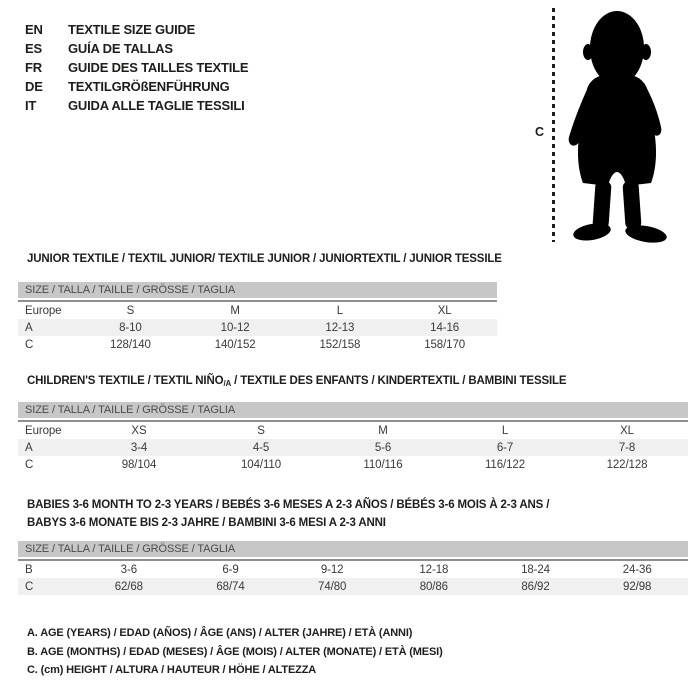 The width and height of the screenshot is (700, 700). What do you see at coordinates (353, 586) in the screenshot?
I see `table-row: C 62/68 68/74 74/80 80/86 86/92 92/98` at bounding box center [353, 586].